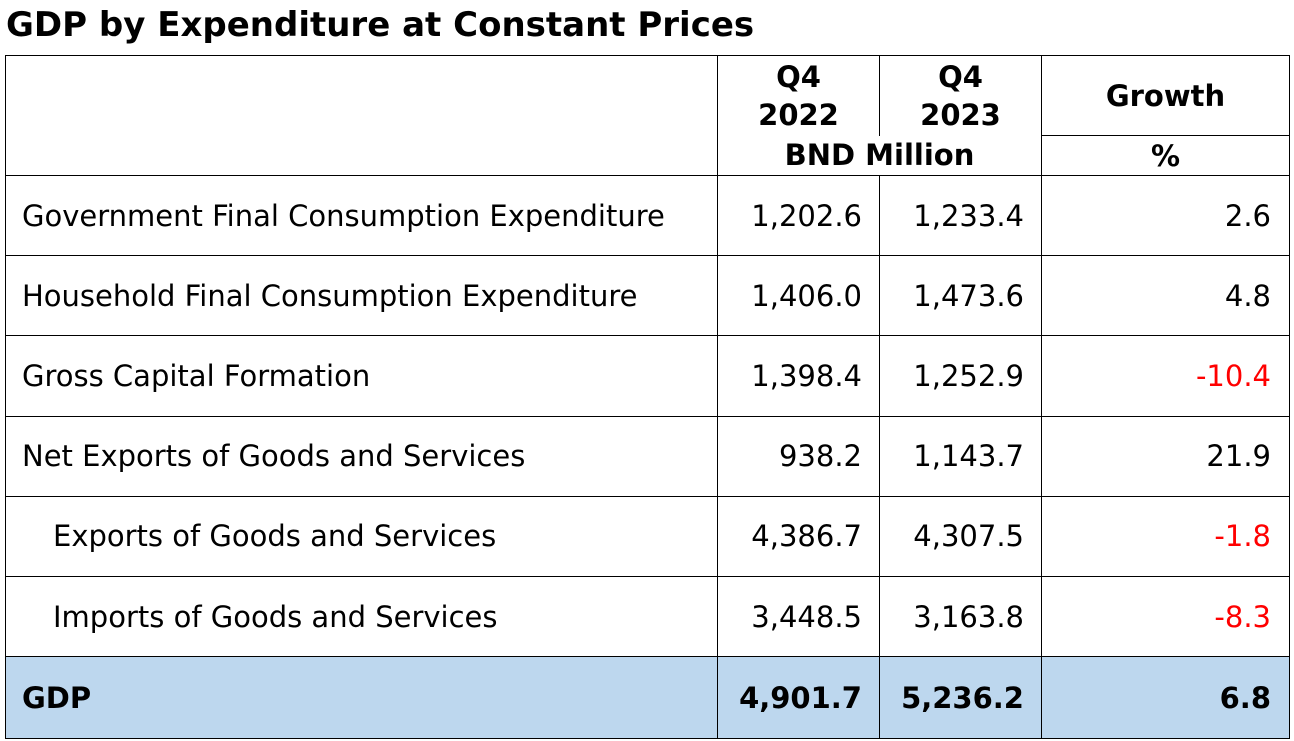 This screenshot has width=1294, height=741. What do you see at coordinates (361, 616) in the screenshot?
I see `row-label: Imports of Goods and Services` at bounding box center [361, 616].